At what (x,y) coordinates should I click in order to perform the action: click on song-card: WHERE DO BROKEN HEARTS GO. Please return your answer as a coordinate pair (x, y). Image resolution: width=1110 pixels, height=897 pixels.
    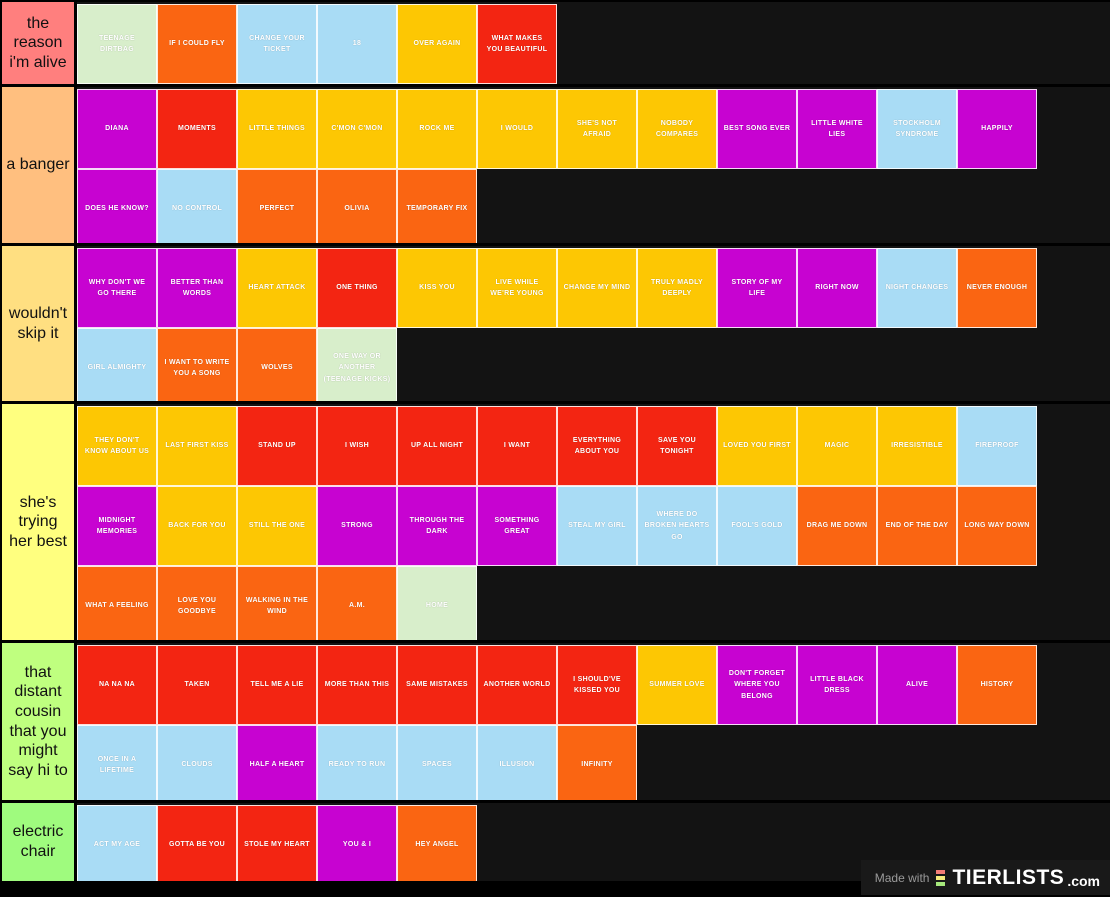
    Looking at the image, I should click on (677, 526).